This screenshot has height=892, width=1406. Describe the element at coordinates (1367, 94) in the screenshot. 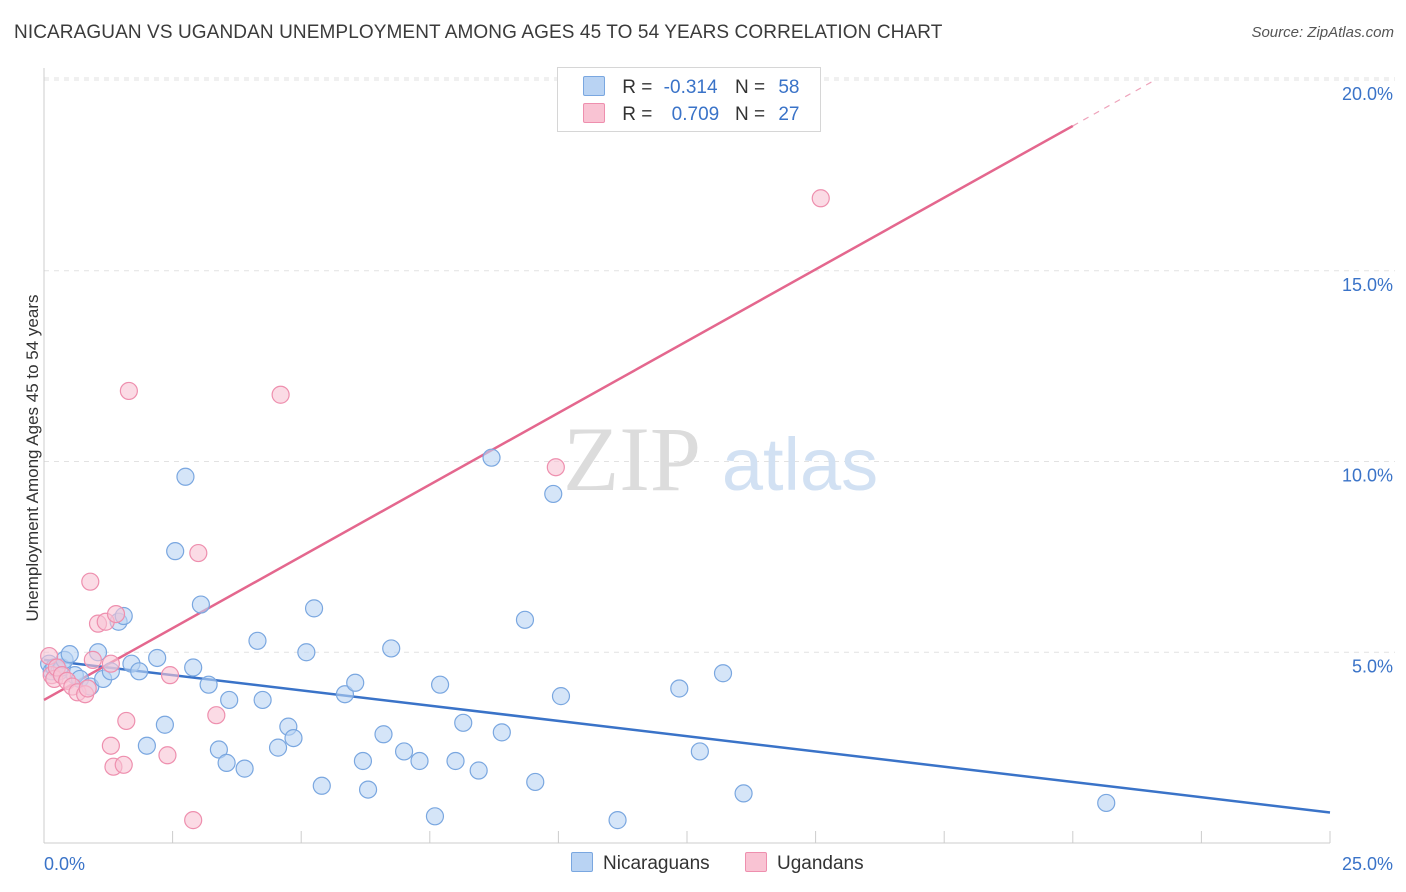

I see `y-tick-label: 20.0%` at that location.